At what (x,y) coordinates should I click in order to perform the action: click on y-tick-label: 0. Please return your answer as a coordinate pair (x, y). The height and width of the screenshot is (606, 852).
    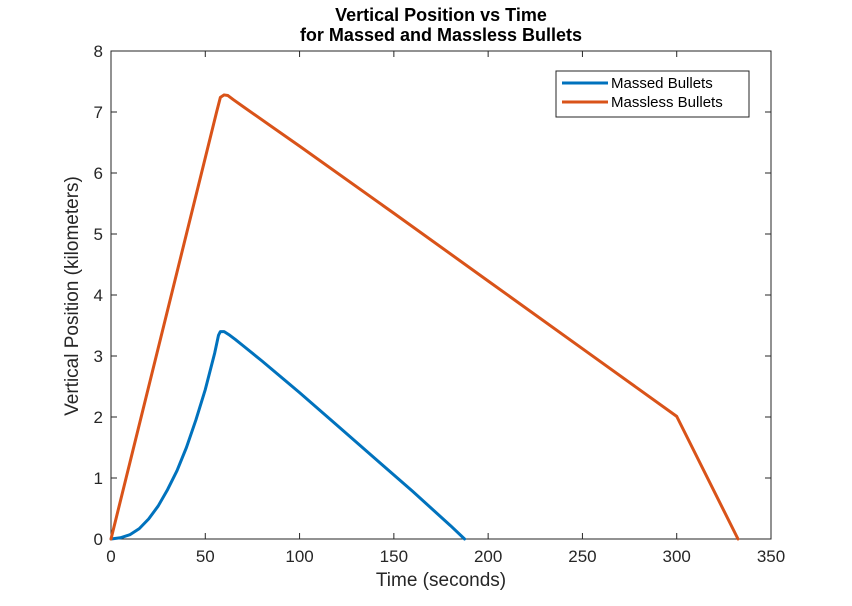
    Looking at the image, I should click on (98, 539).